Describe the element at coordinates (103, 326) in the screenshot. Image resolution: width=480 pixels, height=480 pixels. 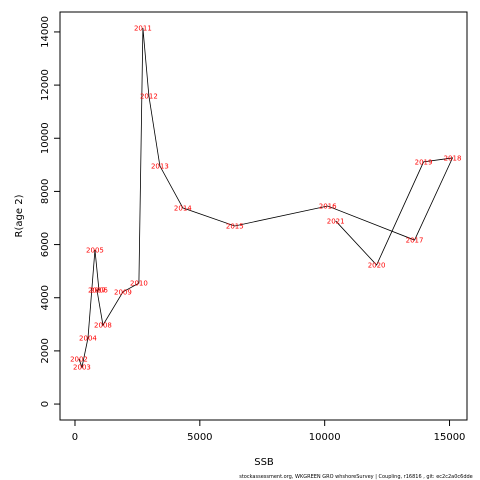
I see `point-label: 2008` at that location.